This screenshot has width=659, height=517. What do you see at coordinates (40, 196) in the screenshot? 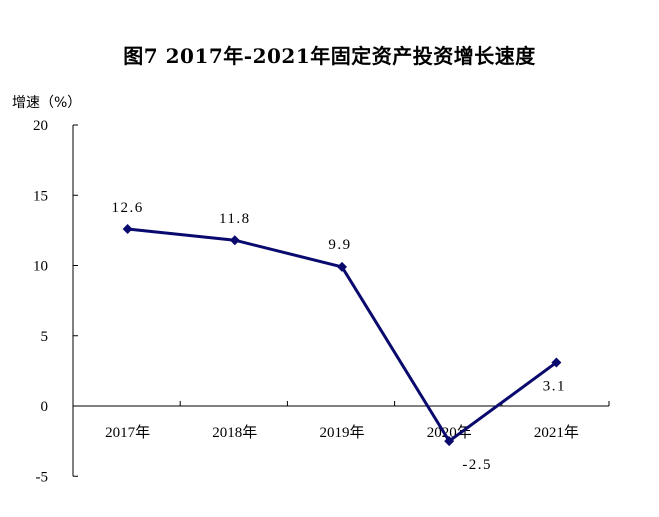
I see `y-tick-label: 15` at bounding box center [40, 196].